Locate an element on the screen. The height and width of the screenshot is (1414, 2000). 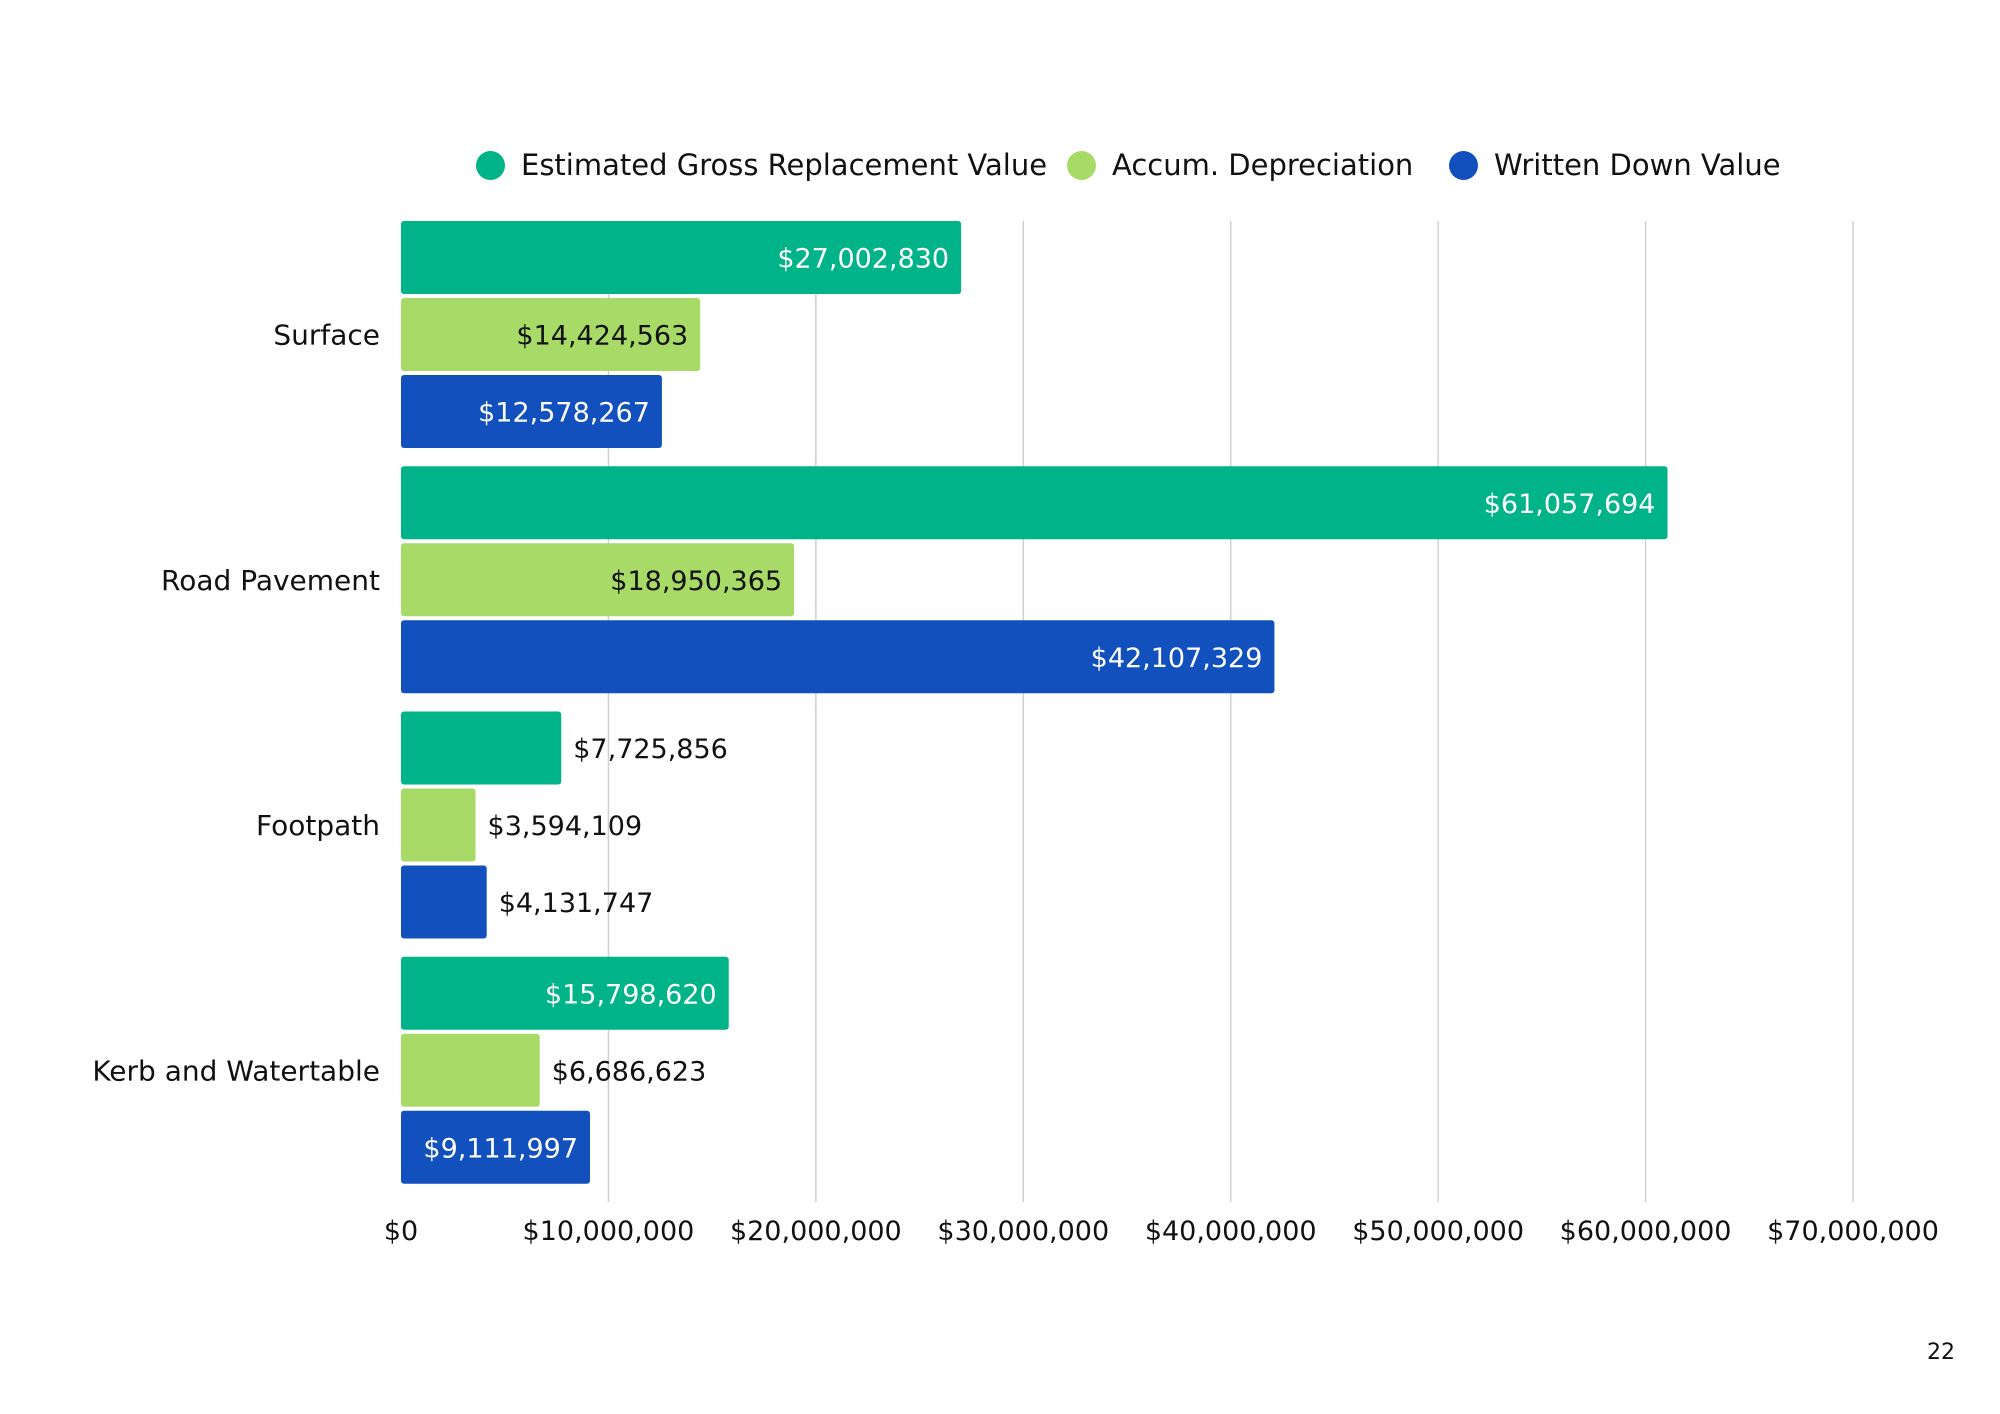
bar-kerb-and-watertable-accum-depreciation is located at coordinates (470, 1070).